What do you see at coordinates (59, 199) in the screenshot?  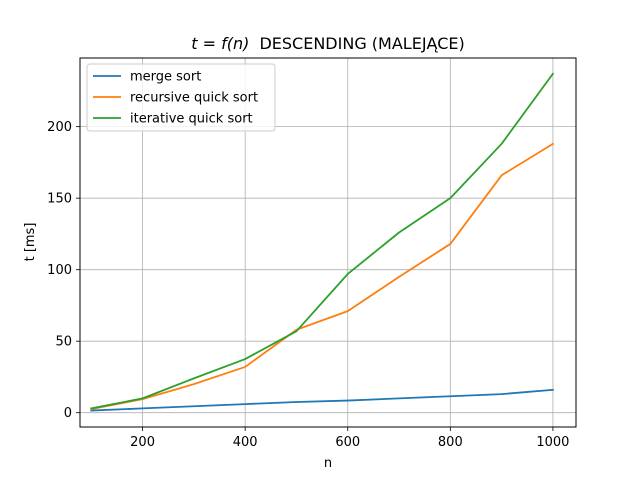 I see `y-tick-label: 150` at bounding box center [59, 199].